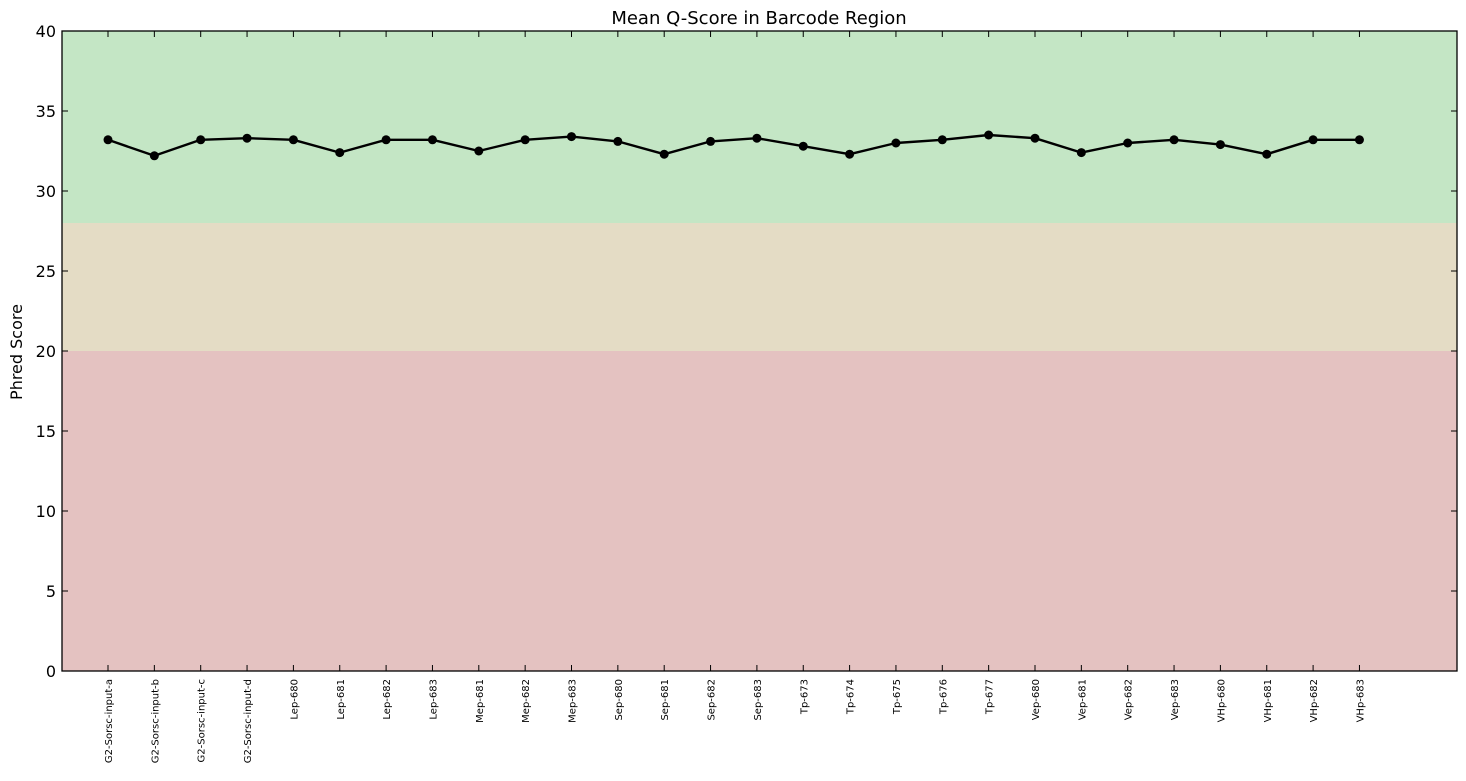 The image size is (1466, 781). What do you see at coordinates (294, 699) in the screenshot?
I see `x-tick-label: Lep-680` at bounding box center [294, 699].